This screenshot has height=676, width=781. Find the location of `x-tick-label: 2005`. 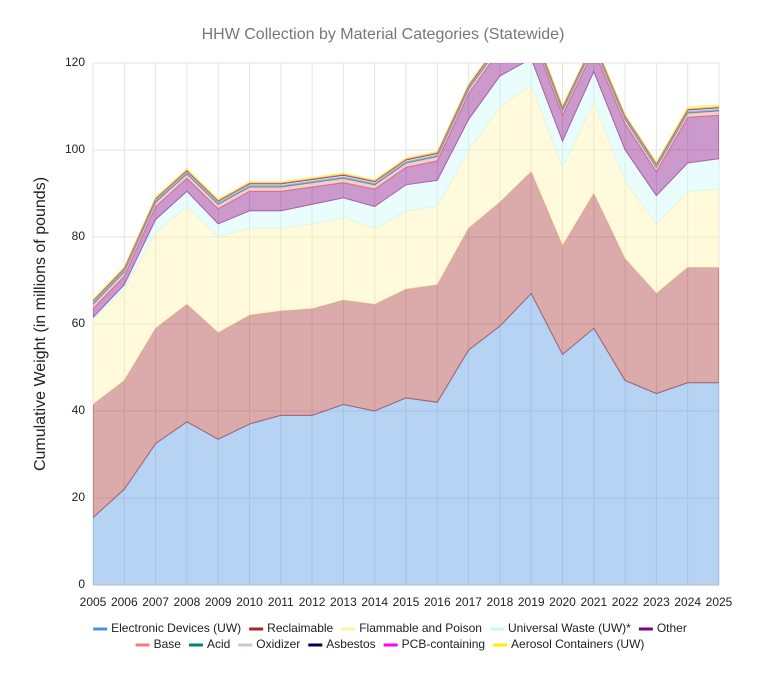

x-tick-label: 2005 is located at coordinates (93, 602).